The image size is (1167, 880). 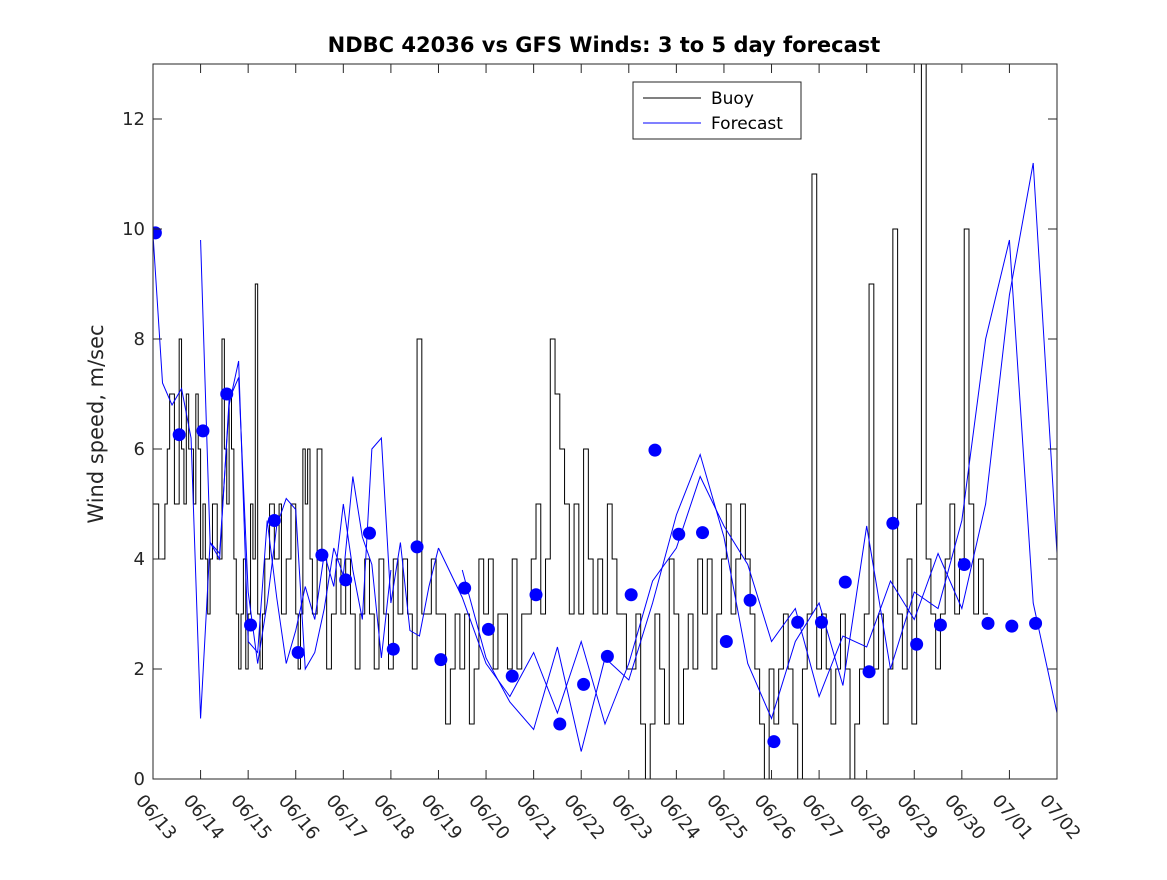 I want to click on legend: Buoy Forecast, so click(x=717, y=110).